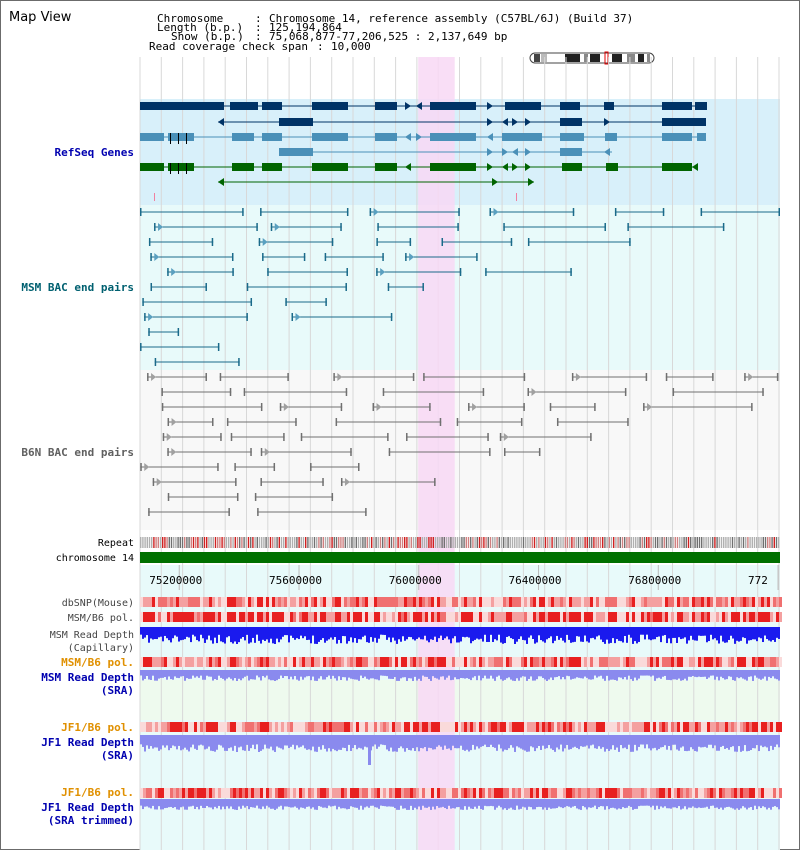 The width and height of the screenshot is (800, 850). I want to click on refseq-genes-track, so click(423, 151).